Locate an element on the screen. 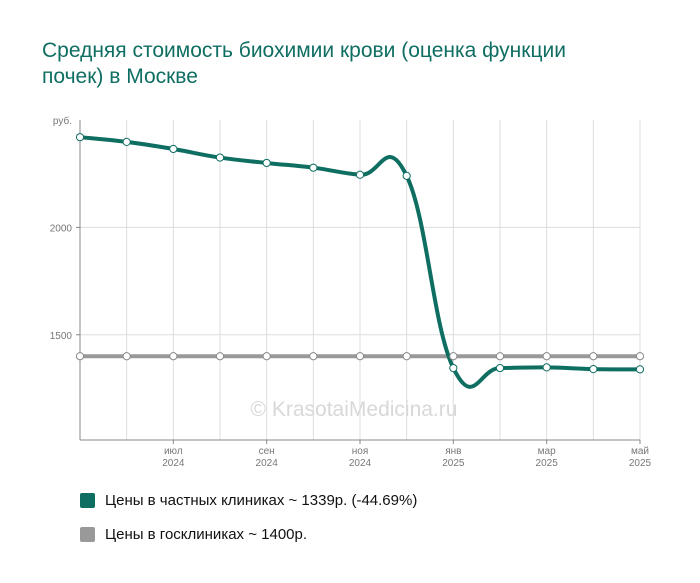 Image resolution: width=700 pixels, height=583 pixels. x-tick-label-month: янв is located at coordinates (453, 451).